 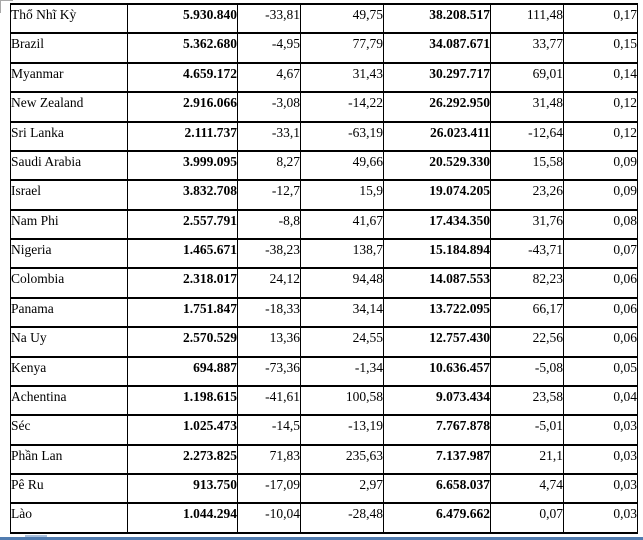 What do you see at coordinates (600, 18) in the screenshot?
I see `value-cell: 0,17` at bounding box center [600, 18].